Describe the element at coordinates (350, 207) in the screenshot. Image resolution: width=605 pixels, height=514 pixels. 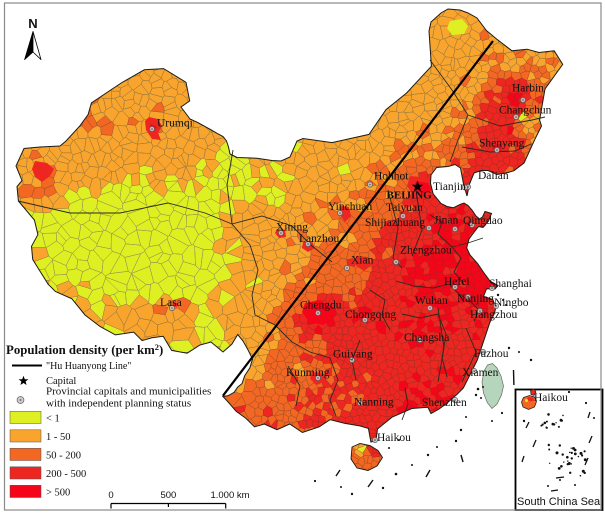
I see `svg-text: Yinchuan` at that location.